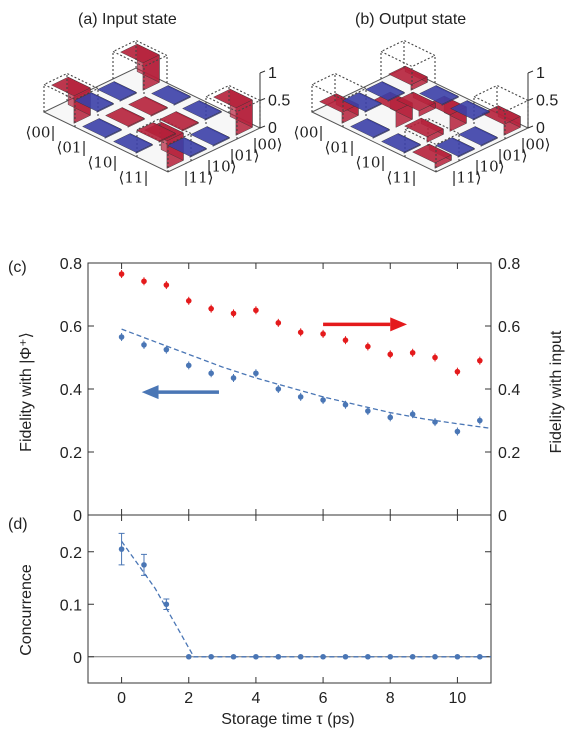 This screenshot has width=569, height=732. I want to click on x-tick-label: 10, so click(458, 698).